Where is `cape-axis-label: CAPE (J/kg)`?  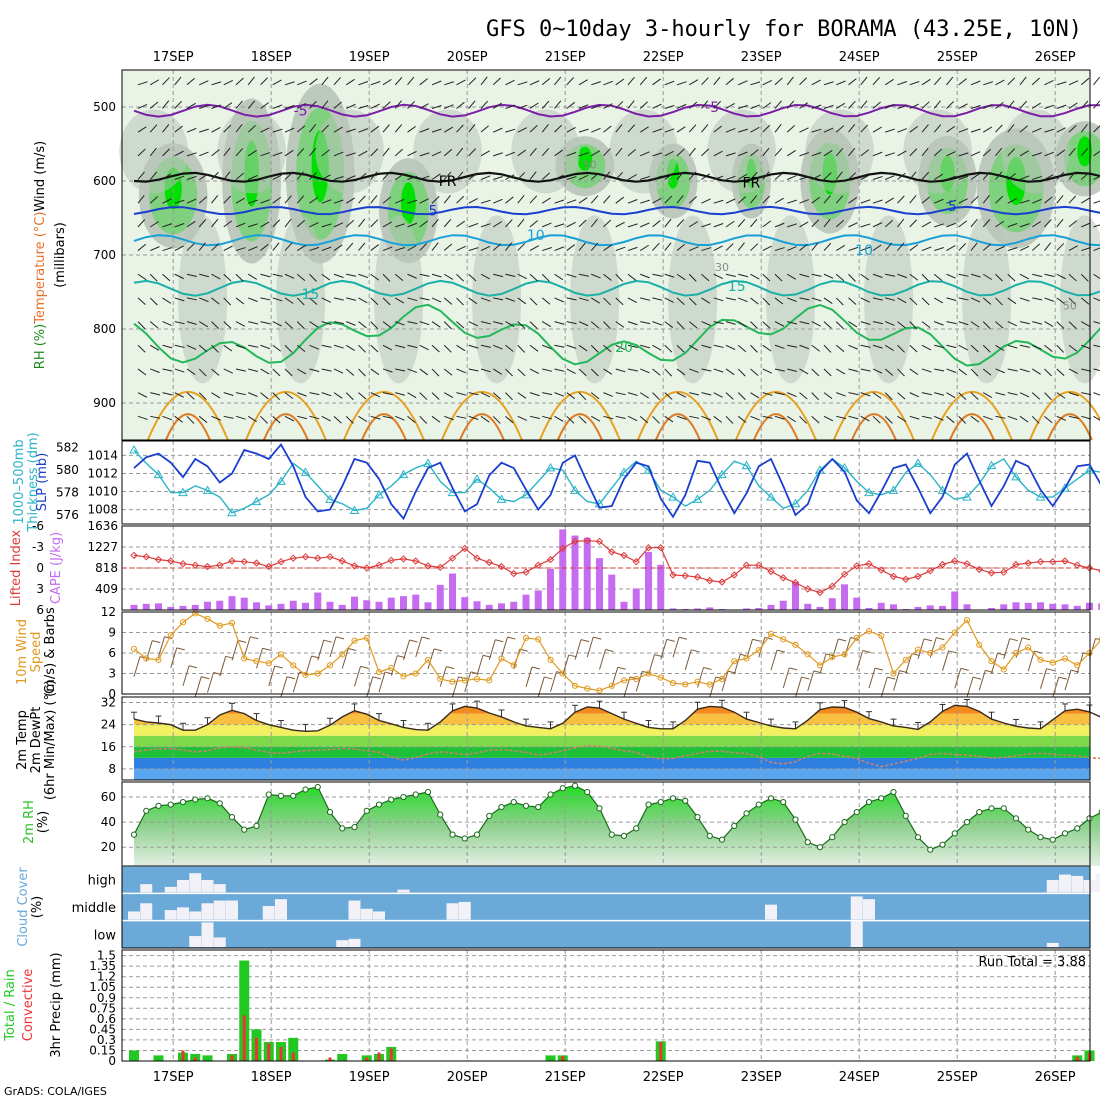 cape-axis-label: CAPE (J/kg) is located at coordinates (56, 568).